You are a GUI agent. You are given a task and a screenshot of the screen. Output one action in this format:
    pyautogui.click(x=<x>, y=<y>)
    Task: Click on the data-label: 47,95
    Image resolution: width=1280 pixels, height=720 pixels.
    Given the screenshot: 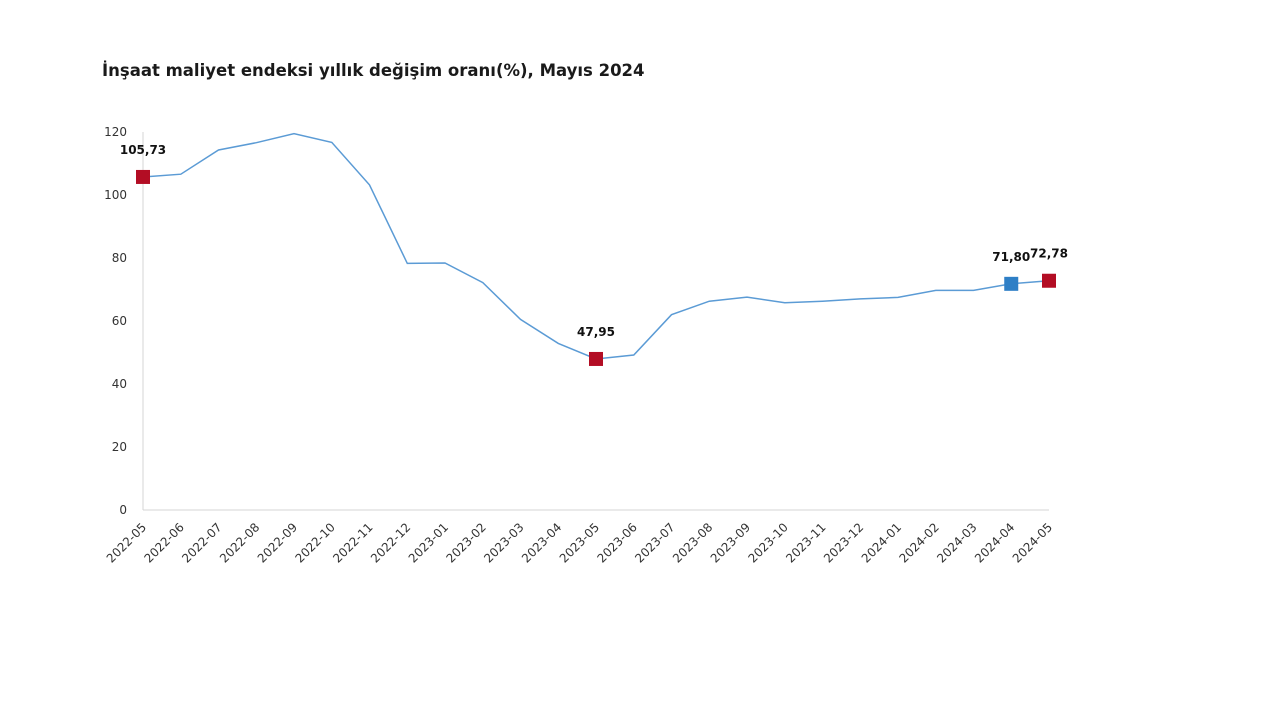 What is the action you would take?
    pyautogui.click(x=596, y=332)
    